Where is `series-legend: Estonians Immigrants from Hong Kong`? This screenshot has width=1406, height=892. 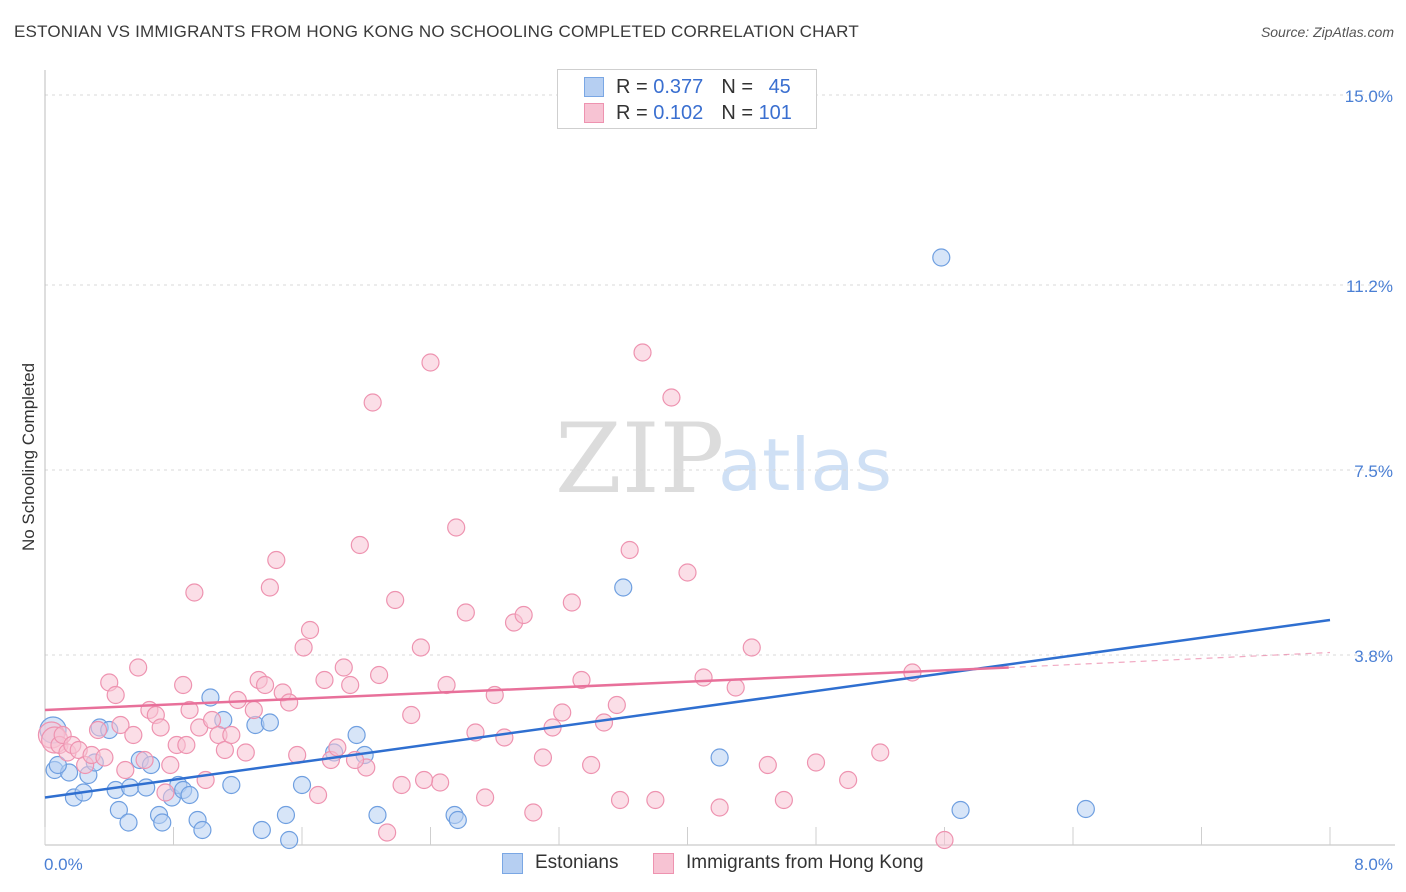 series-legend: Estonians Immigrants from Hong Kong is located at coordinates (703, 865).